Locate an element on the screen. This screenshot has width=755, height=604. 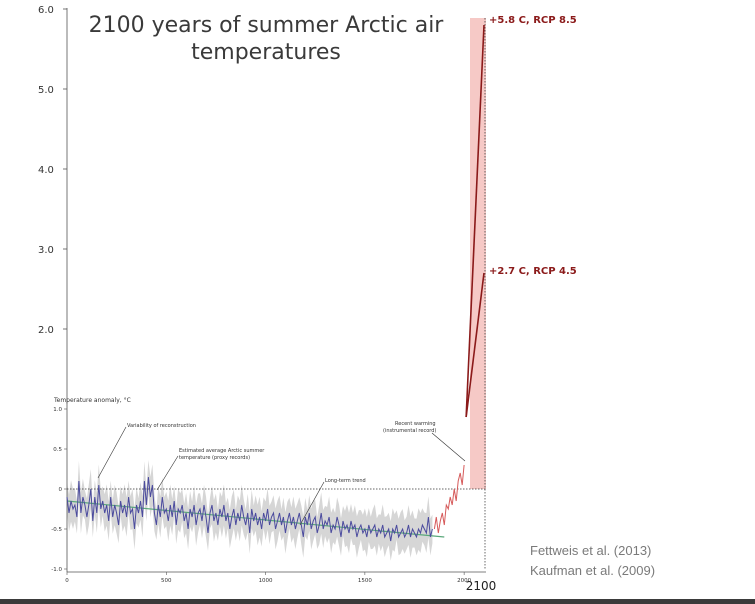
y-tick-label-lower: -0.5 is located at coordinates (56, 530).